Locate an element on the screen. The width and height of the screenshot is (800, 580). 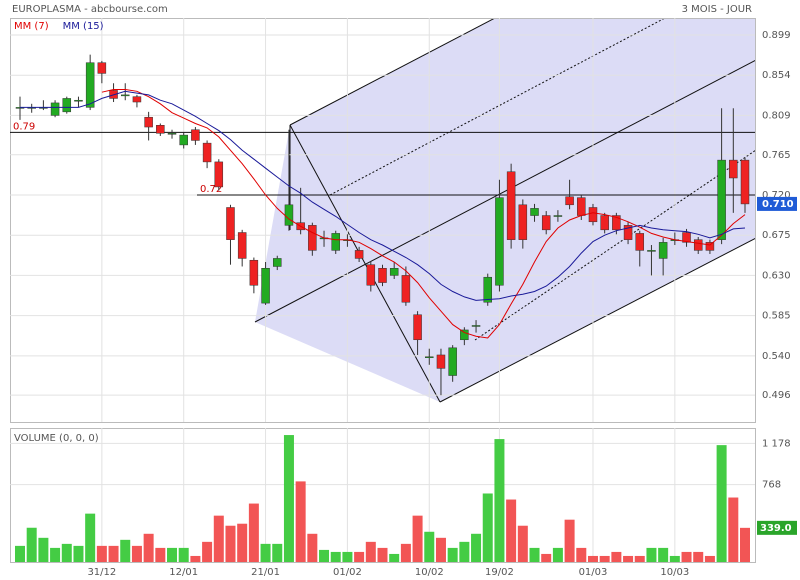
y-tick-label: 0.630 is located at coordinates (776, 275).